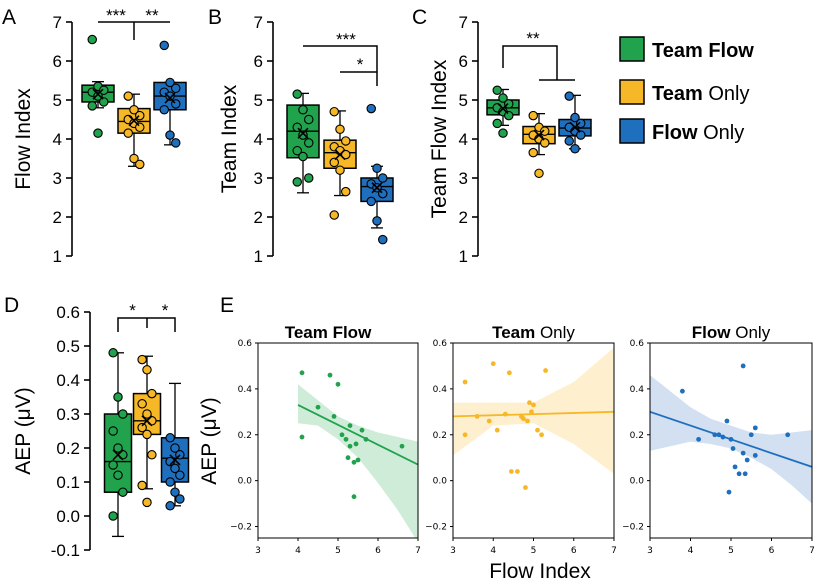 This screenshot has width=820, height=586. I want to click on legend-label: Team Flow, so click(703, 51).